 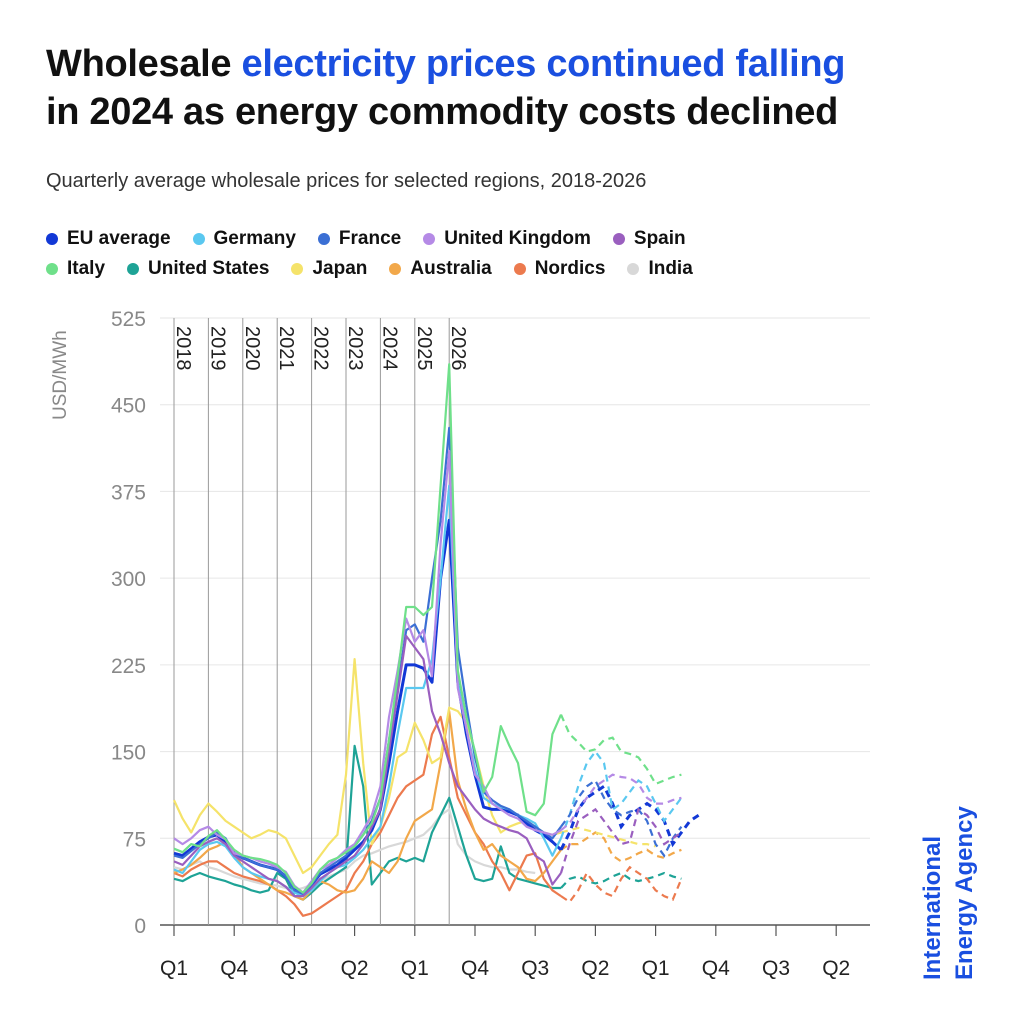 I want to click on series-forecast-nordics, so click(x=621, y=884).